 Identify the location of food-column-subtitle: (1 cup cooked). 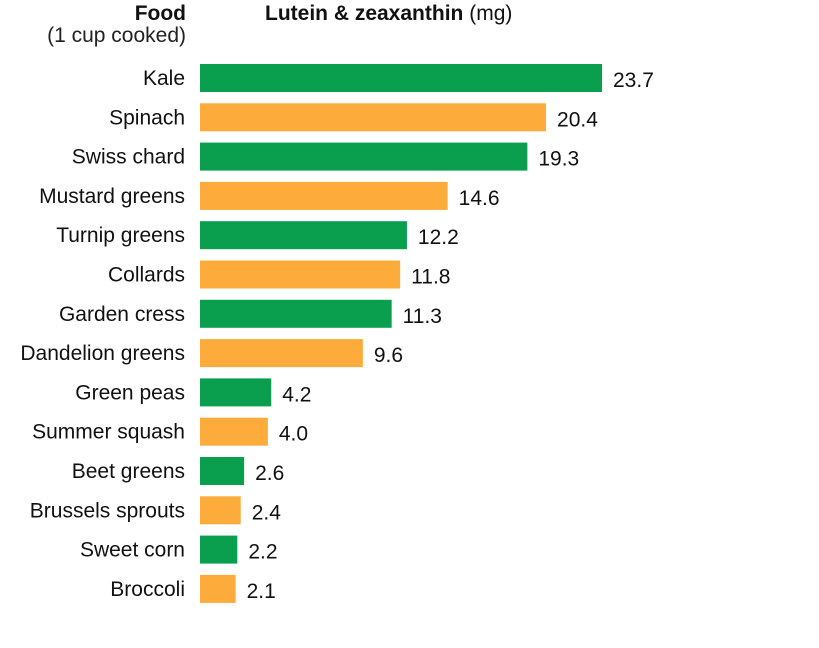
(116, 35).